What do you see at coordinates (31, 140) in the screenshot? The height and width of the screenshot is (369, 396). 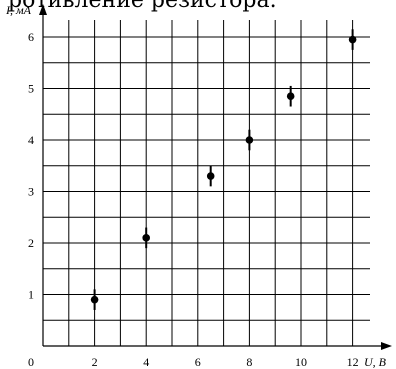 I see `y-tick-label: 4` at bounding box center [31, 140].